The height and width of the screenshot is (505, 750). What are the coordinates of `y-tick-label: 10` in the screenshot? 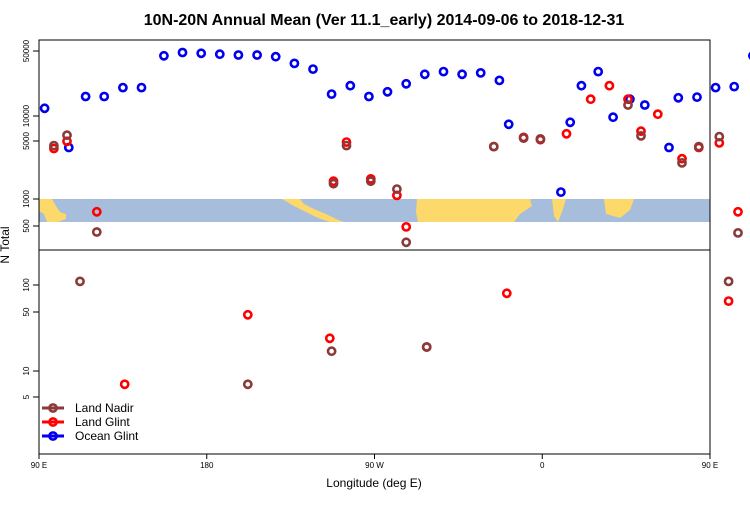 It's located at (26, 370).